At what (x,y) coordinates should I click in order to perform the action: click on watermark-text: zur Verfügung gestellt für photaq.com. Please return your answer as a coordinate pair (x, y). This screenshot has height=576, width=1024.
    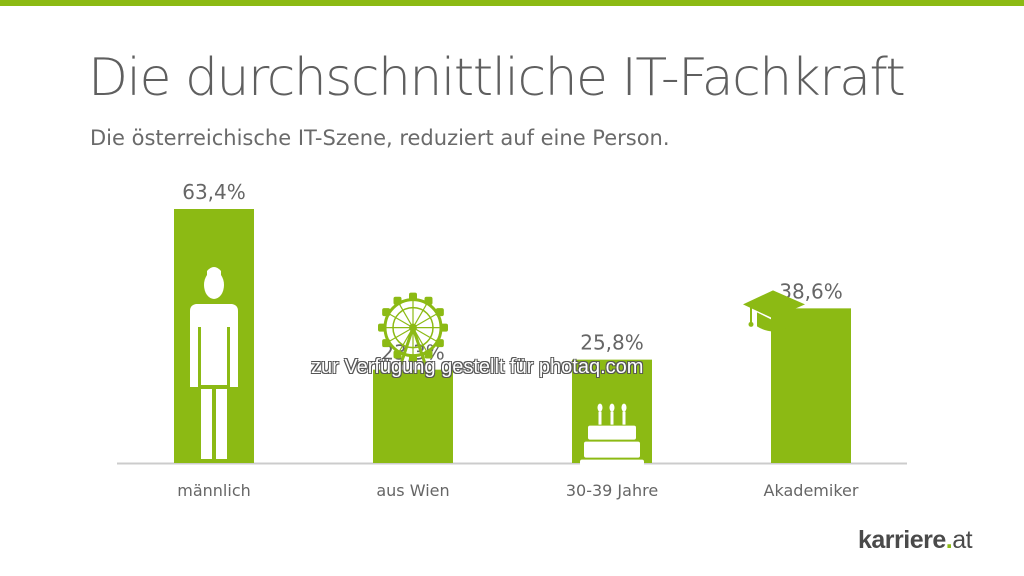
    Looking at the image, I should click on (477, 367).